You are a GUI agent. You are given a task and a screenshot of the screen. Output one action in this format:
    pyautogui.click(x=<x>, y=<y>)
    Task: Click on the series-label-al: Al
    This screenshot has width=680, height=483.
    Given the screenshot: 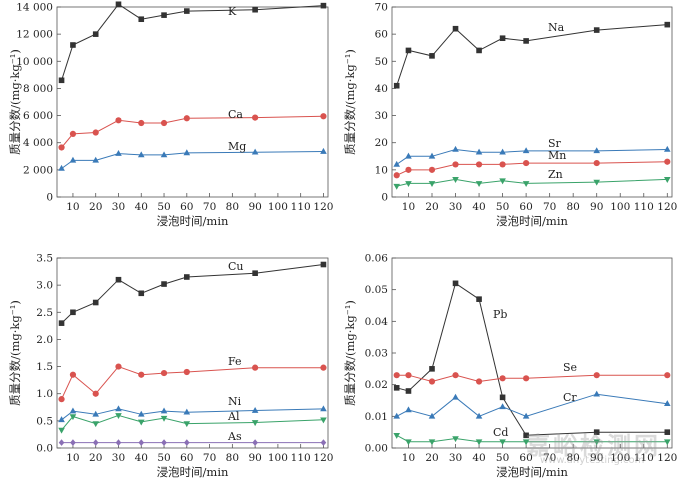 What is the action you would take?
    pyautogui.click(x=233, y=416)
    